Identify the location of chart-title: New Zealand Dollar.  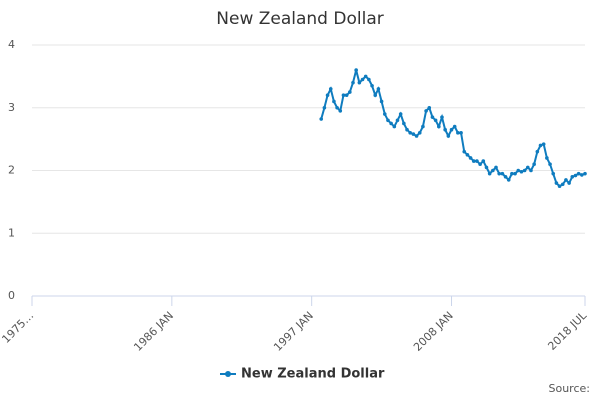
(299, 19).